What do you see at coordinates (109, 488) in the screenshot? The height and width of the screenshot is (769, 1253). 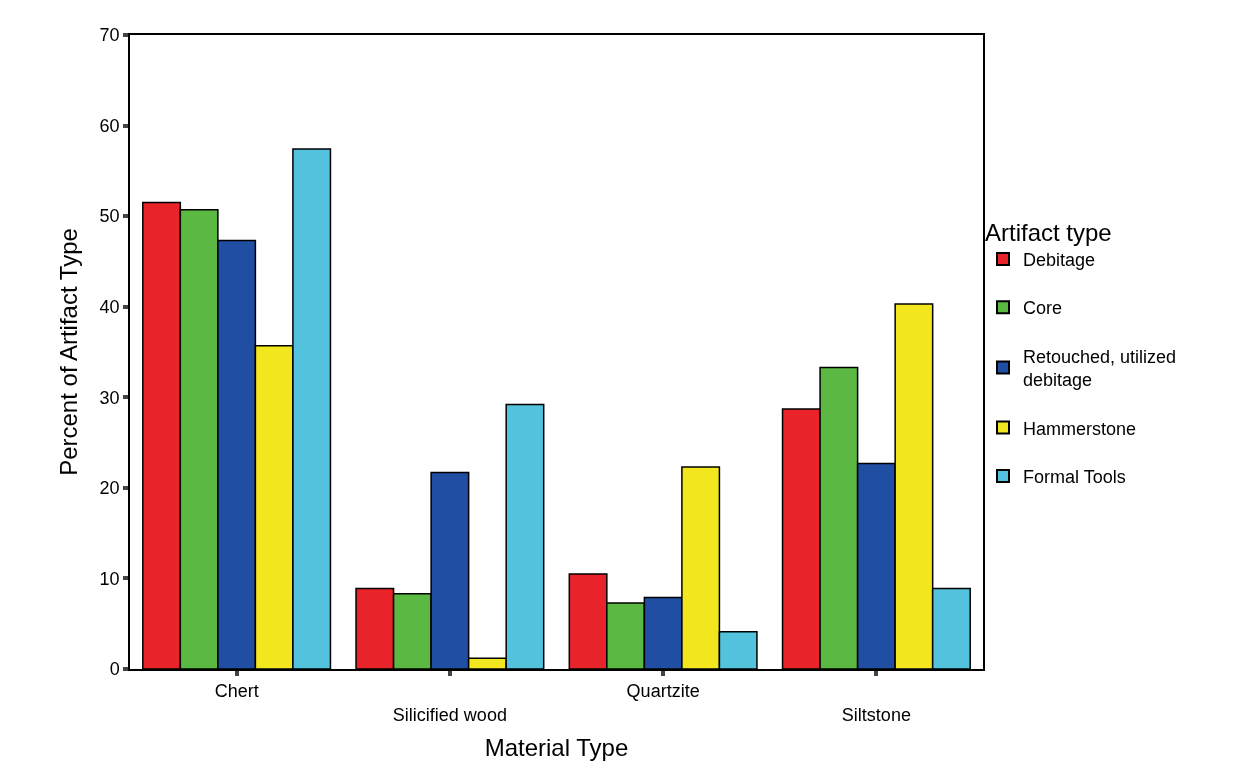 I see `y-tick-label: 20` at bounding box center [109, 488].